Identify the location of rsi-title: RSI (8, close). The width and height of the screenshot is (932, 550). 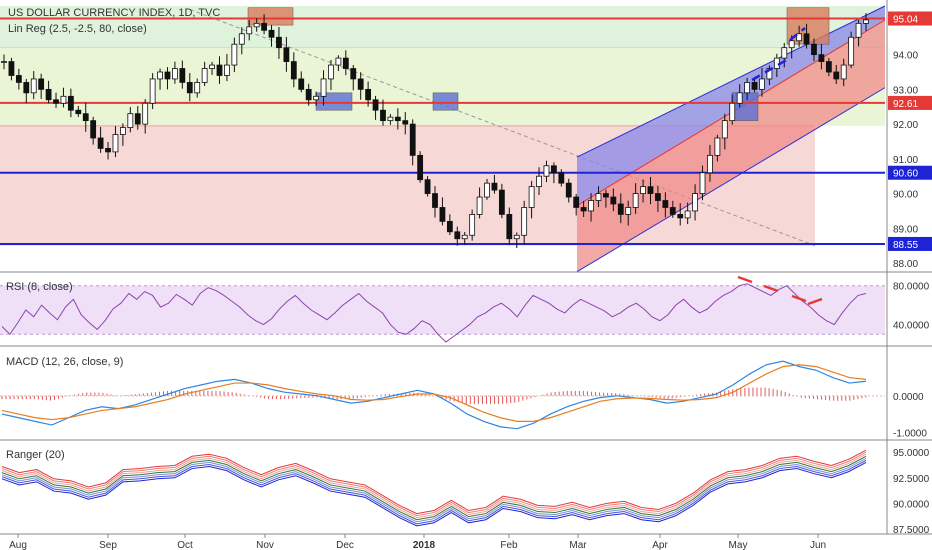
(39, 287).